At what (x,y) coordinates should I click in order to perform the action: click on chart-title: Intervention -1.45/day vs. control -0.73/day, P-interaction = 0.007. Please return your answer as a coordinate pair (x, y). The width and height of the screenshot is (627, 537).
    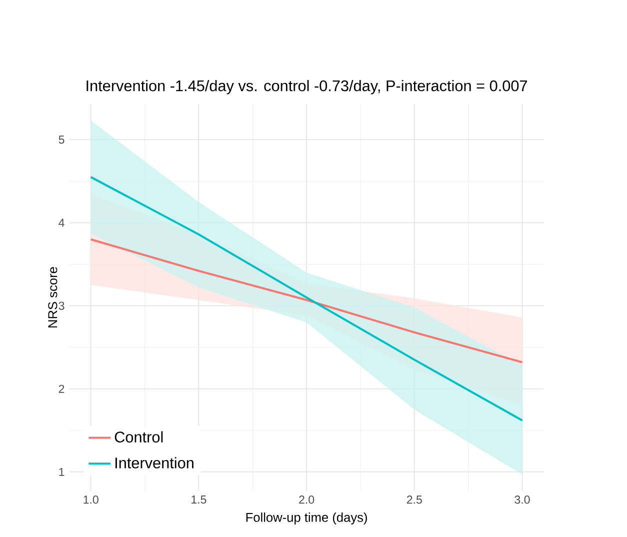
    Looking at the image, I should click on (306, 87).